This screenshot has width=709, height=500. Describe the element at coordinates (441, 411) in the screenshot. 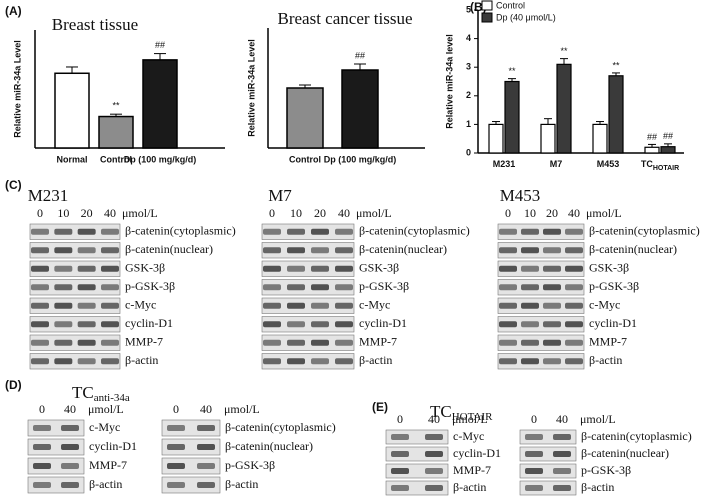

I see `title-text: TC` at that location.